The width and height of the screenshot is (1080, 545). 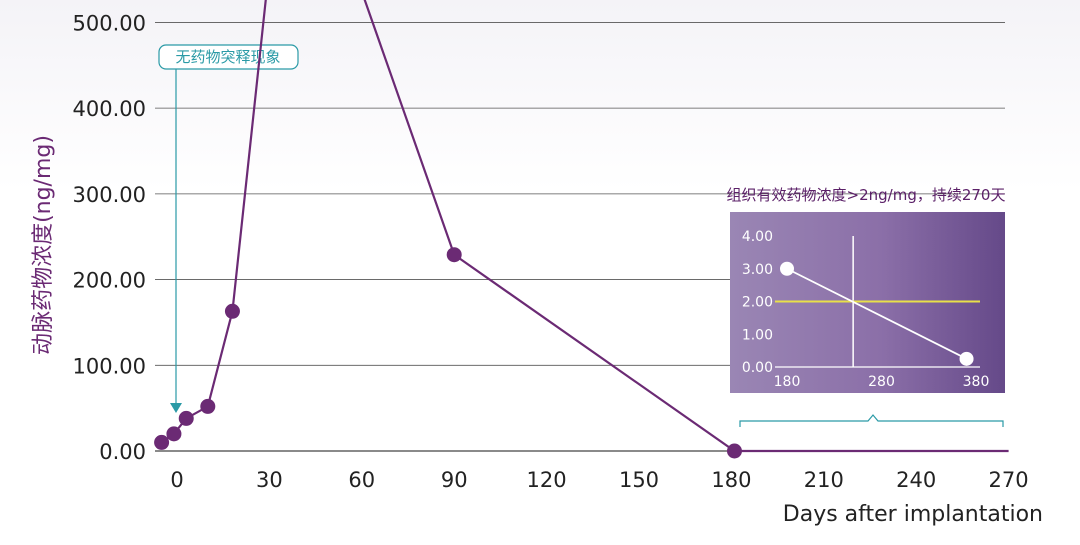 I want to click on x-tick-label-1: 30, so click(x=269, y=480).